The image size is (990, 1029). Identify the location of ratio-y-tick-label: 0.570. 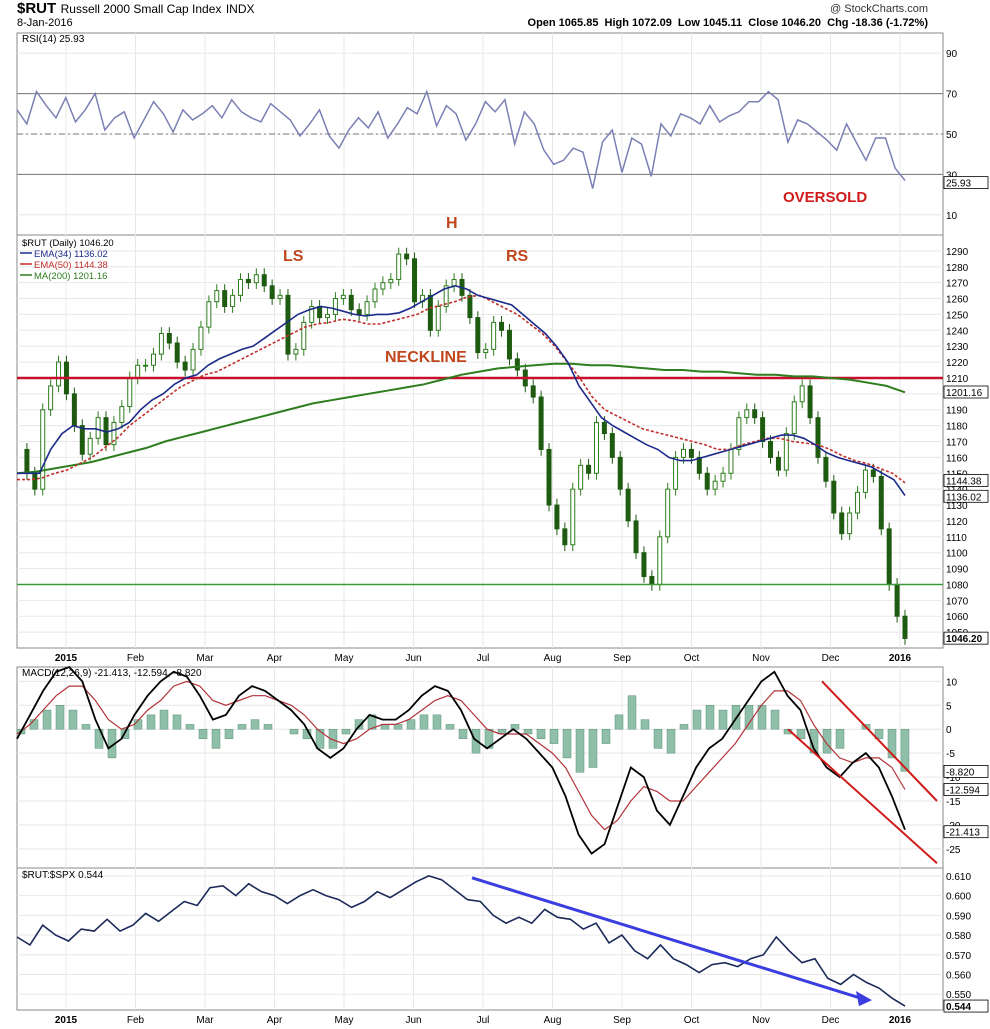
(958, 956).